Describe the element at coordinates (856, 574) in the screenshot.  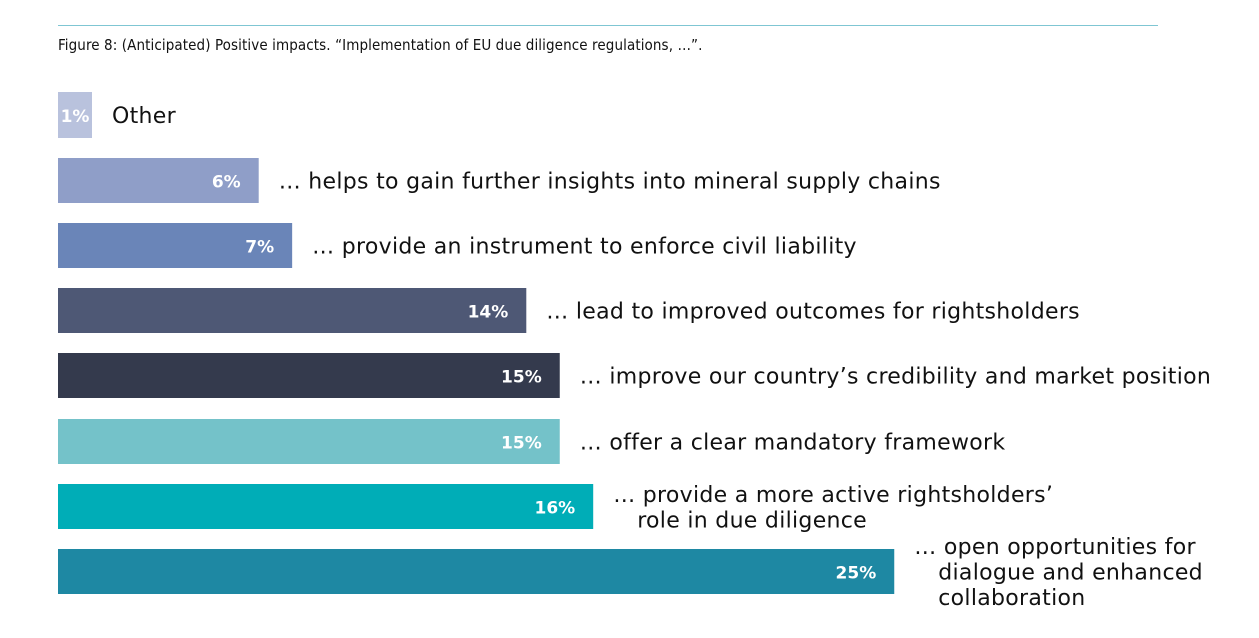
I see `bar-value-label-8: 25%` at that location.